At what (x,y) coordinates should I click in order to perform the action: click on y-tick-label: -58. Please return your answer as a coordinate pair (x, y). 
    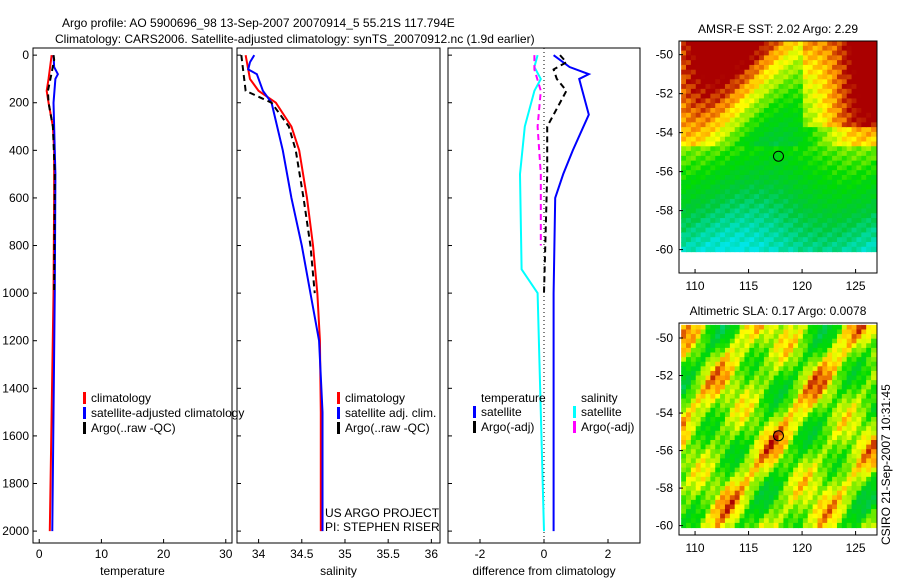
    Looking at the image, I should click on (665, 211).